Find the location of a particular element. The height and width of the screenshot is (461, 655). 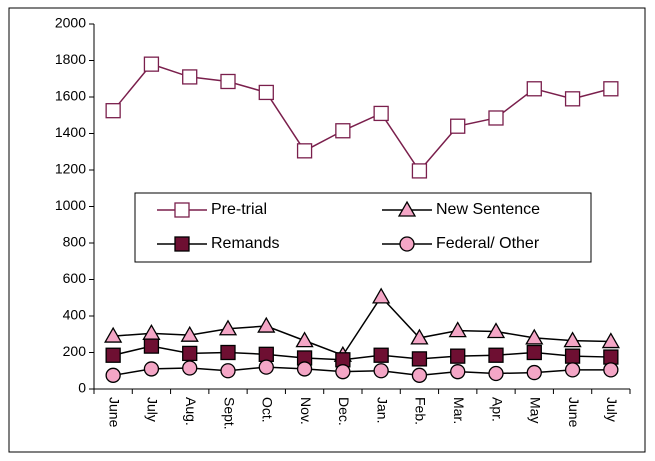

x-tick-label: Jan. is located at coordinates (382, 410).